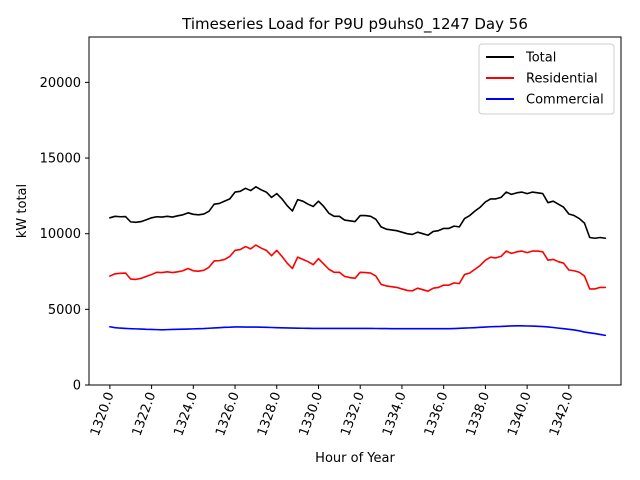  Describe the element at coordinates (565, 100) in the screenshot. I see `legend-label-commercial: Commercial` at that location.